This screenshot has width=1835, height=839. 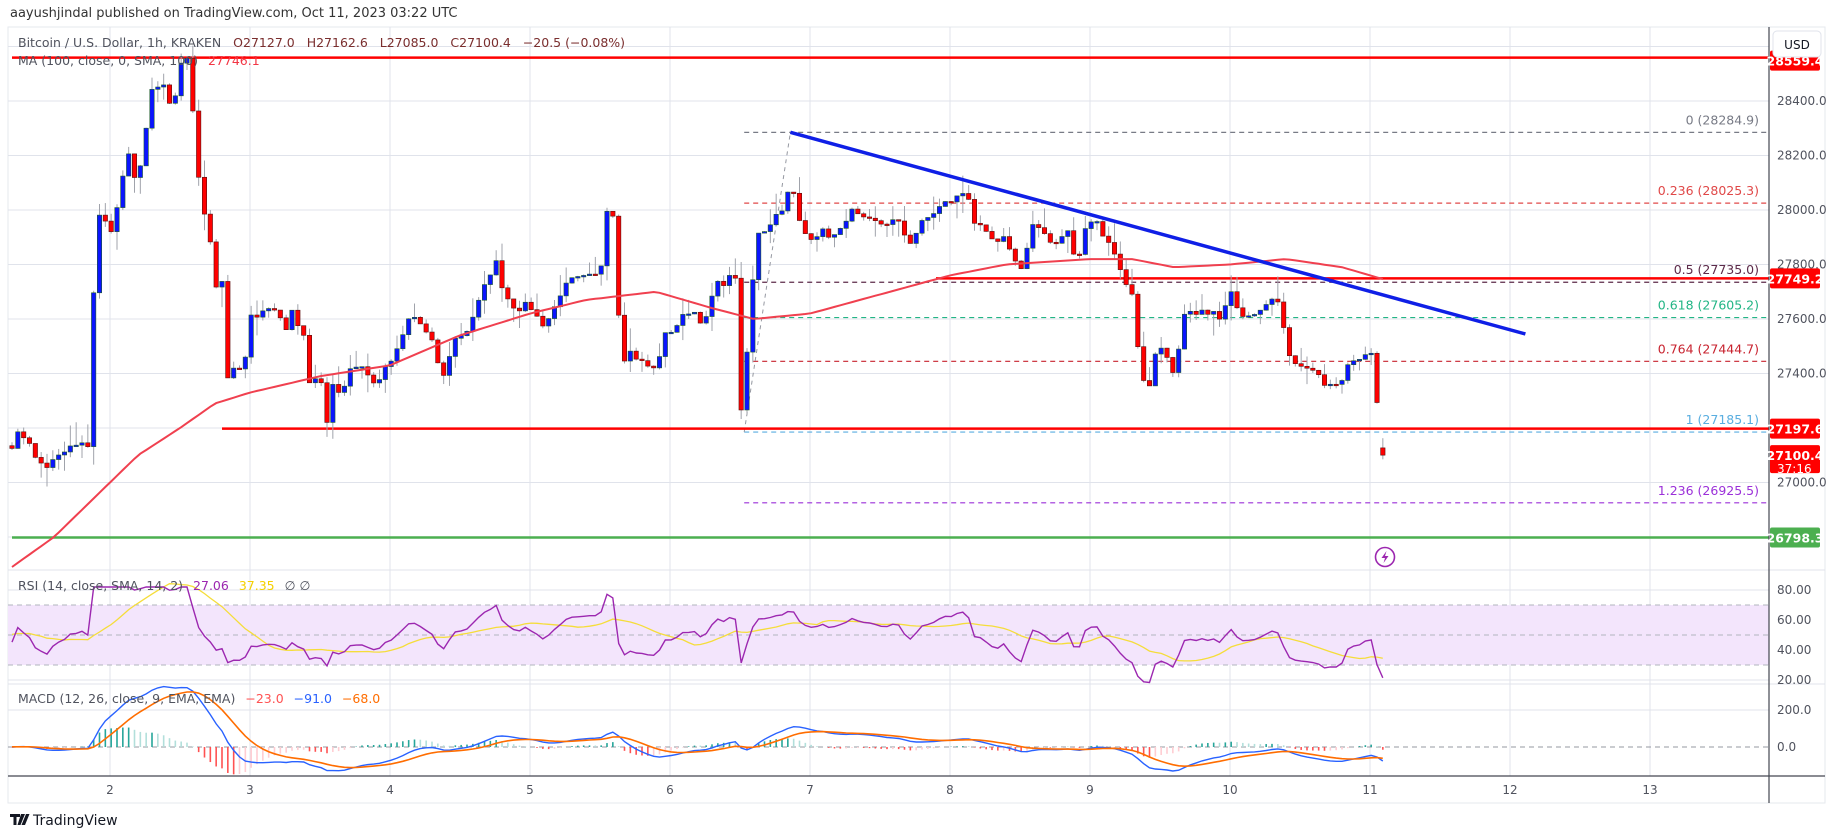 What do you see at coordinates (1802, 210) in the screenshot?
I see `price-axis-label: 28000.0` at bounding box center [1802, 210].